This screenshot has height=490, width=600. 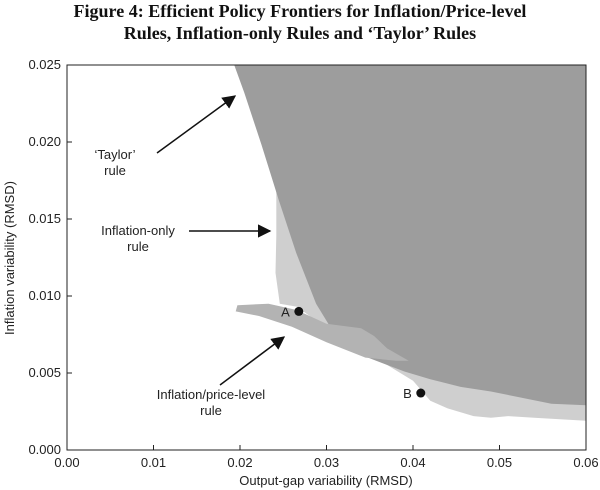 I want to click on y-tick-label: 0.005, so click(x=44, y=372).